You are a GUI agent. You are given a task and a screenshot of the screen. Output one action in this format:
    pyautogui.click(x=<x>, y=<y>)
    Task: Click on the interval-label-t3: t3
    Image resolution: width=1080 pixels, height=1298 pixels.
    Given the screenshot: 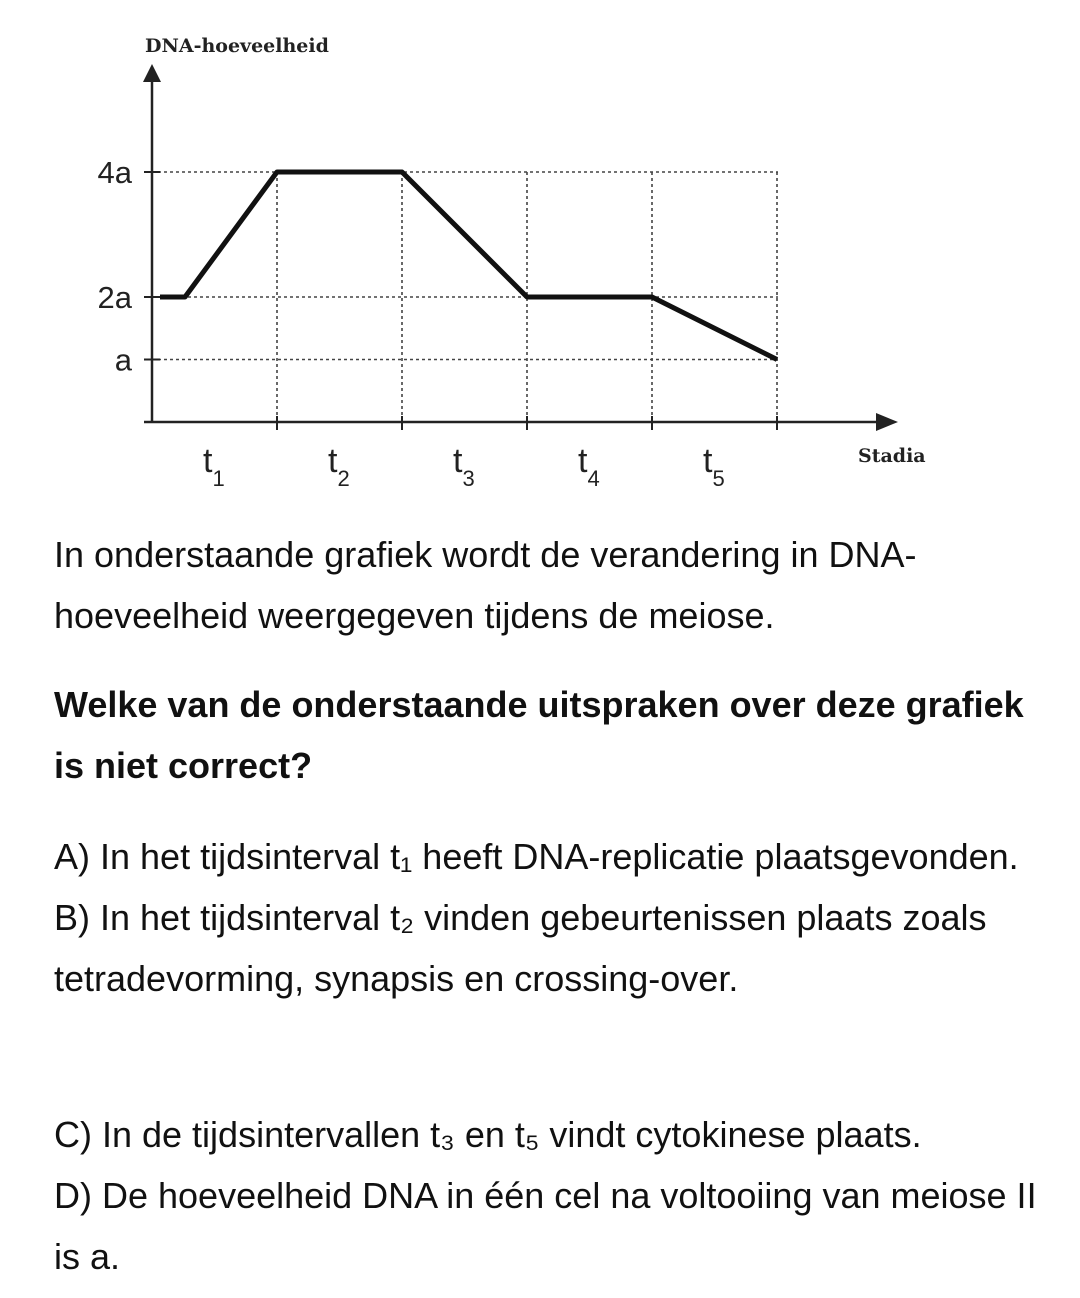 What is the action you would take?
    pyautogui.click(x=464, y=466)
    